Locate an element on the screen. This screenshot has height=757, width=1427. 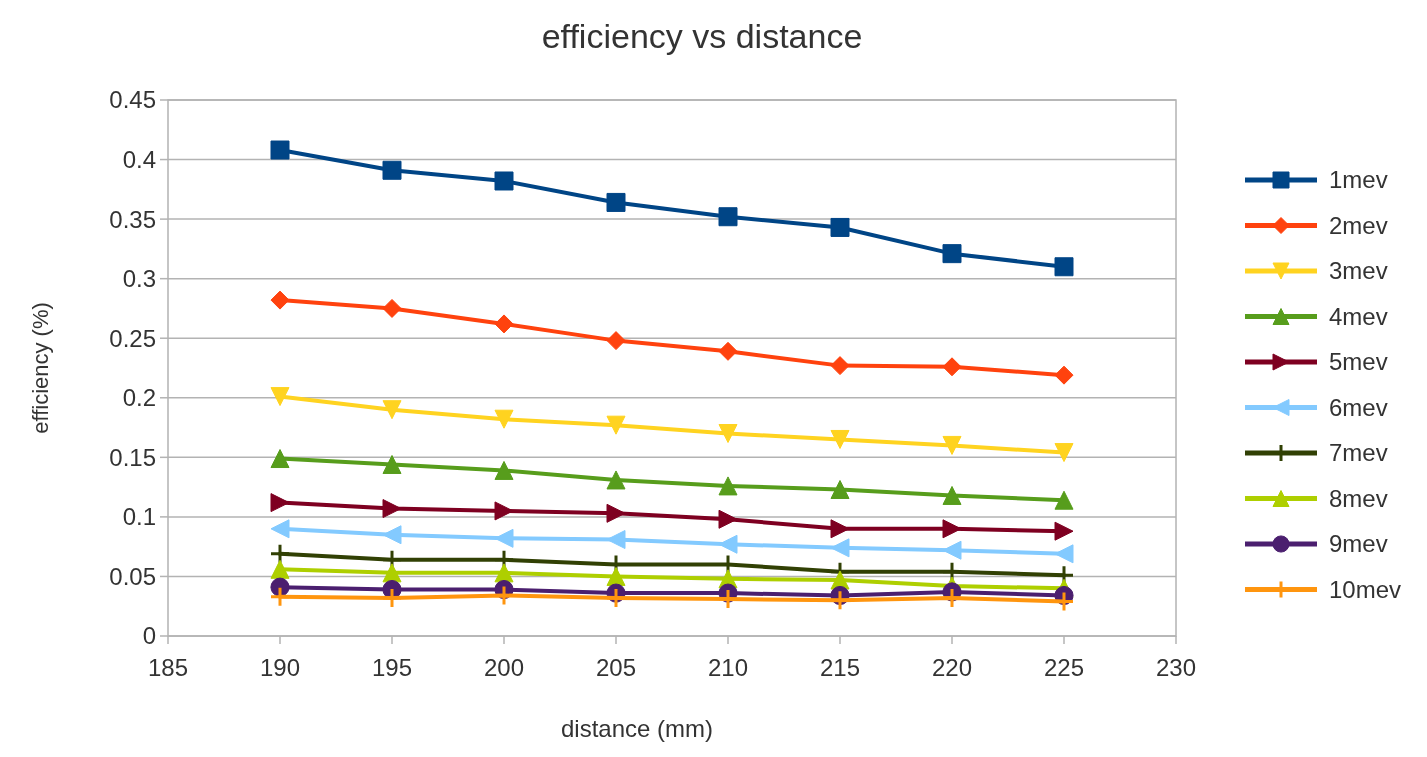
y-axis-title: efficiency (%) is located at coordinates (40, 368).